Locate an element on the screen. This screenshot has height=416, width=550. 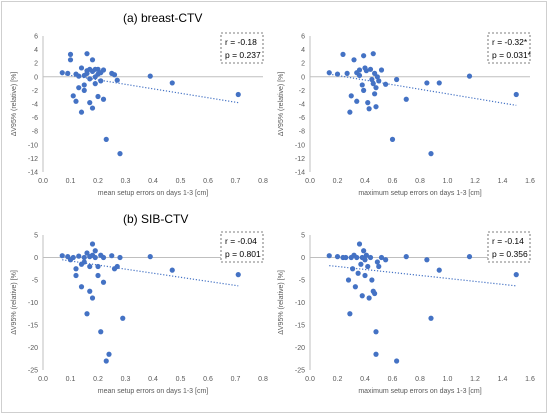
y-tick-label: -5 is located at coordinates (35, 281).